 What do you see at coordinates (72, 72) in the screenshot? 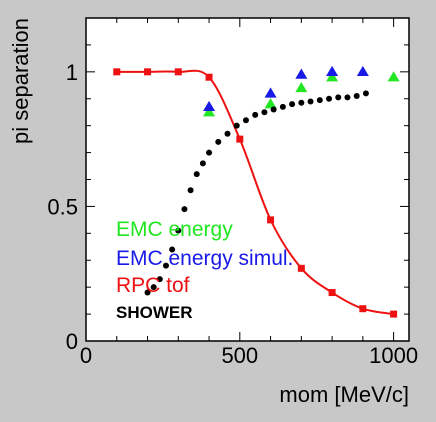
I see `y-tick-label: 1` at bounding box center [72, 72].